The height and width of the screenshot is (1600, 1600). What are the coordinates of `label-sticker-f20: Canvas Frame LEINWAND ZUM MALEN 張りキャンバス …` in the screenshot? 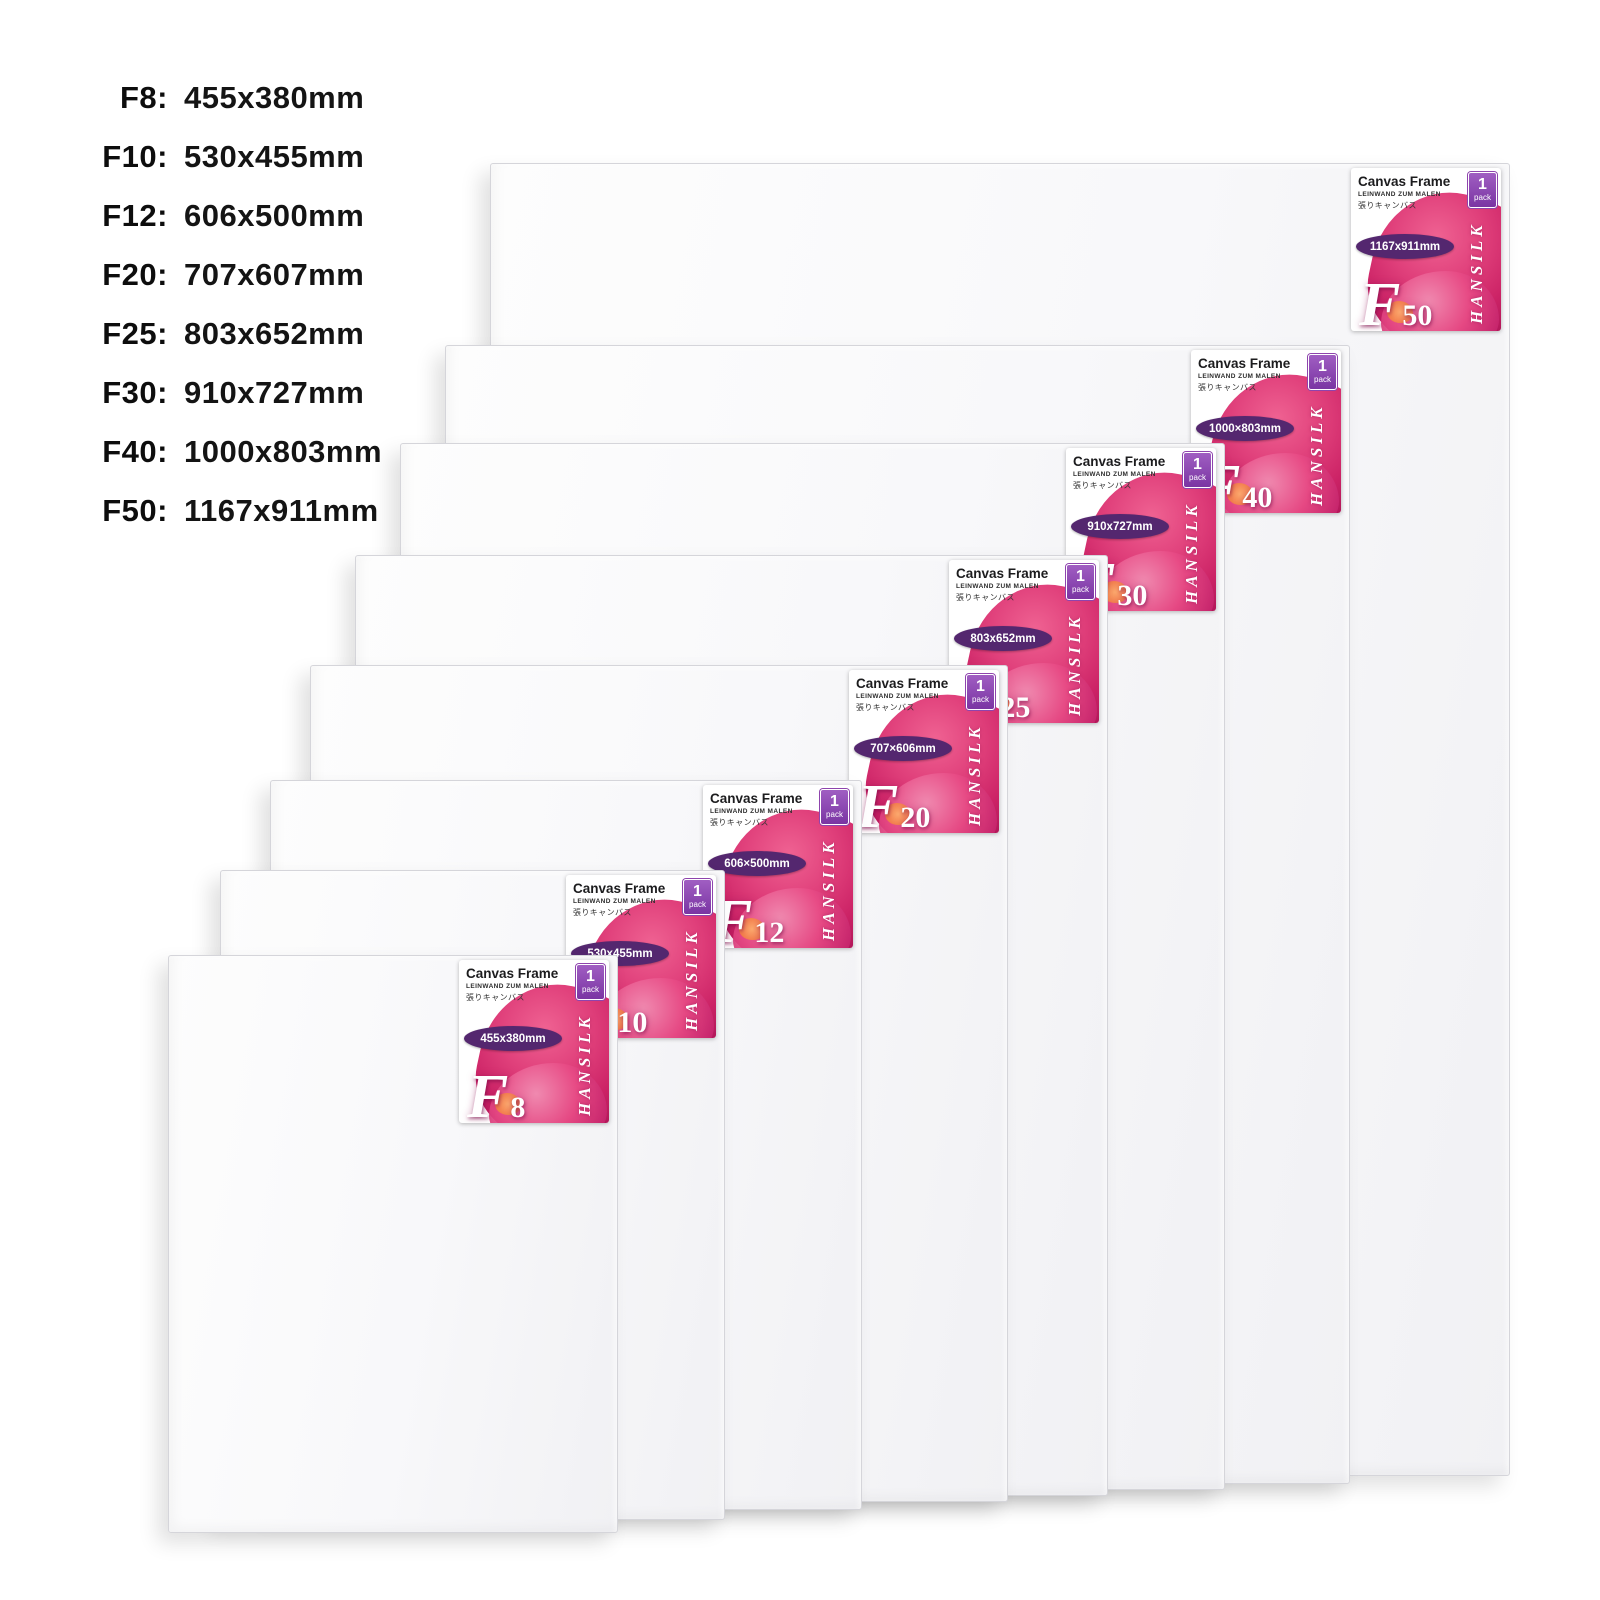 It's located at (924, 751).